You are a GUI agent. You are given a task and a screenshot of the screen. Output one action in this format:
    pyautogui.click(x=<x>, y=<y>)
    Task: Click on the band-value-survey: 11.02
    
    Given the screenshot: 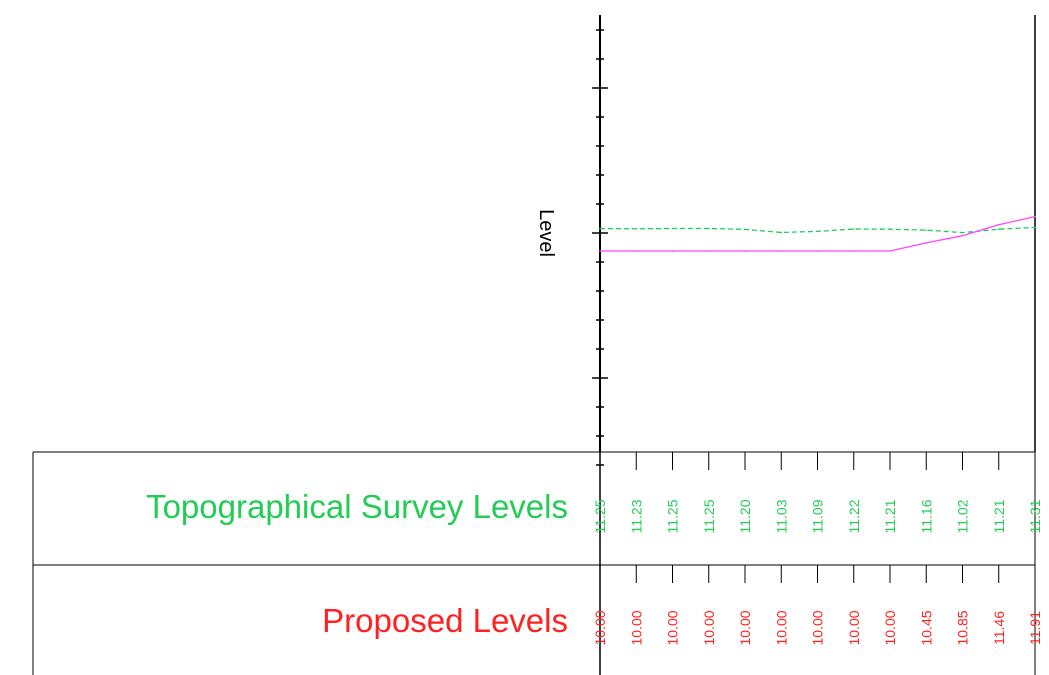 What is the action you would take?
    pyautogui.click(x=963, y=516)
    